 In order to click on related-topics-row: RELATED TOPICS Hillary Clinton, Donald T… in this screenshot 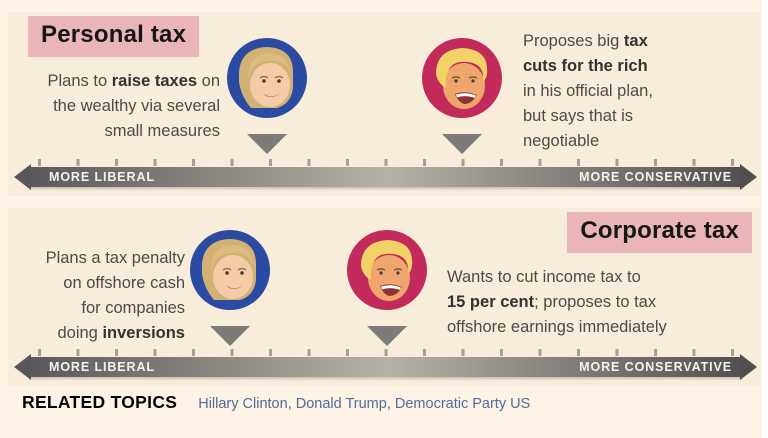, I will do `click(276, 402)`.